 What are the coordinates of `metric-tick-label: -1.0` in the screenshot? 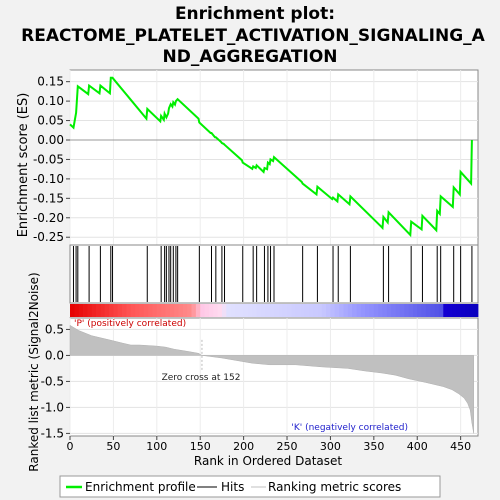 It's located at (52, 407).